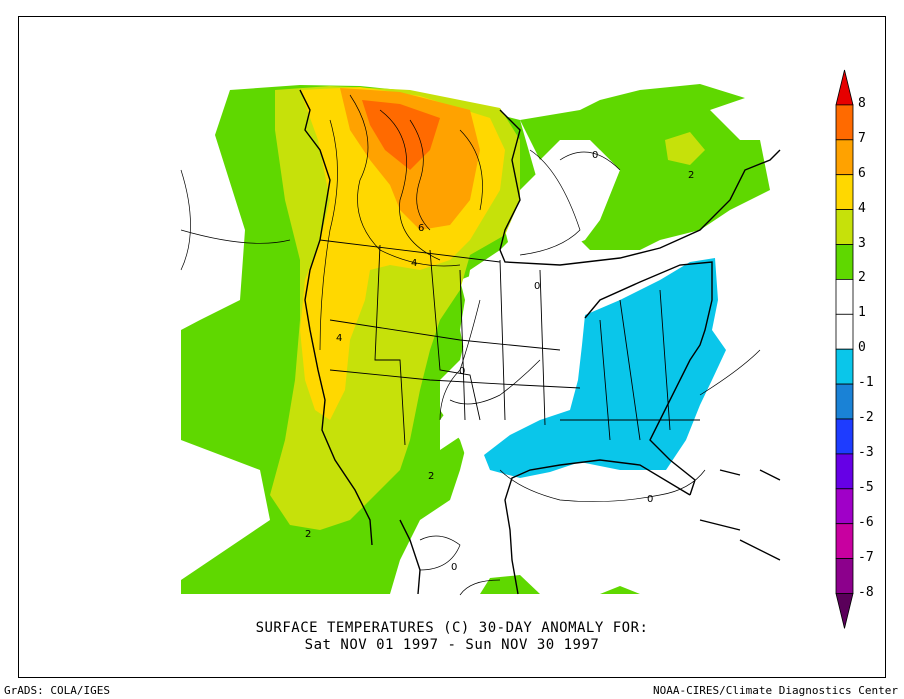 This screenshot has width=904, height=699. I want to click on footer-credit-right: NOAA-CIRES/Climate Diagnostics Center, so click(775, 690).